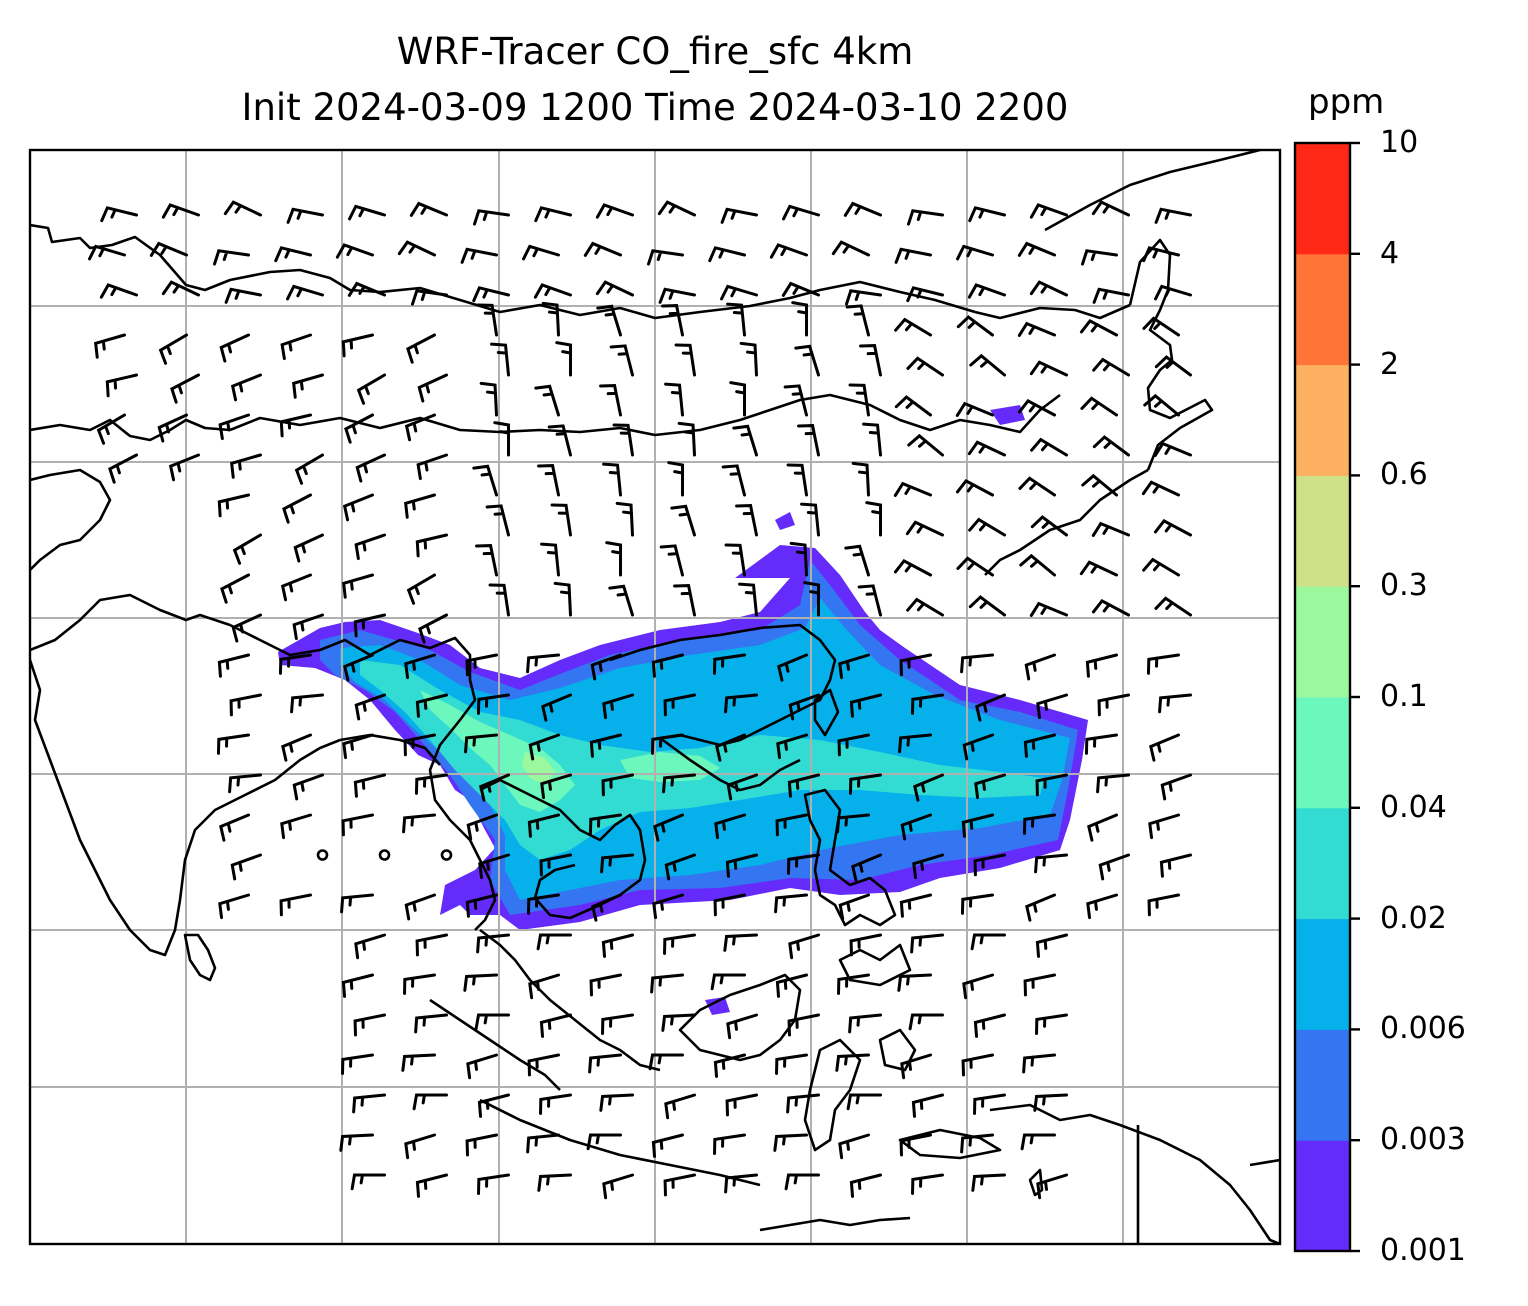 The width and height of the screenshot is (1528, 1306). What do you see at coordinates (1390, 253) in the screenshot?
I see `colorbar-tick-label: 4` at bounding box center [1390, 253].